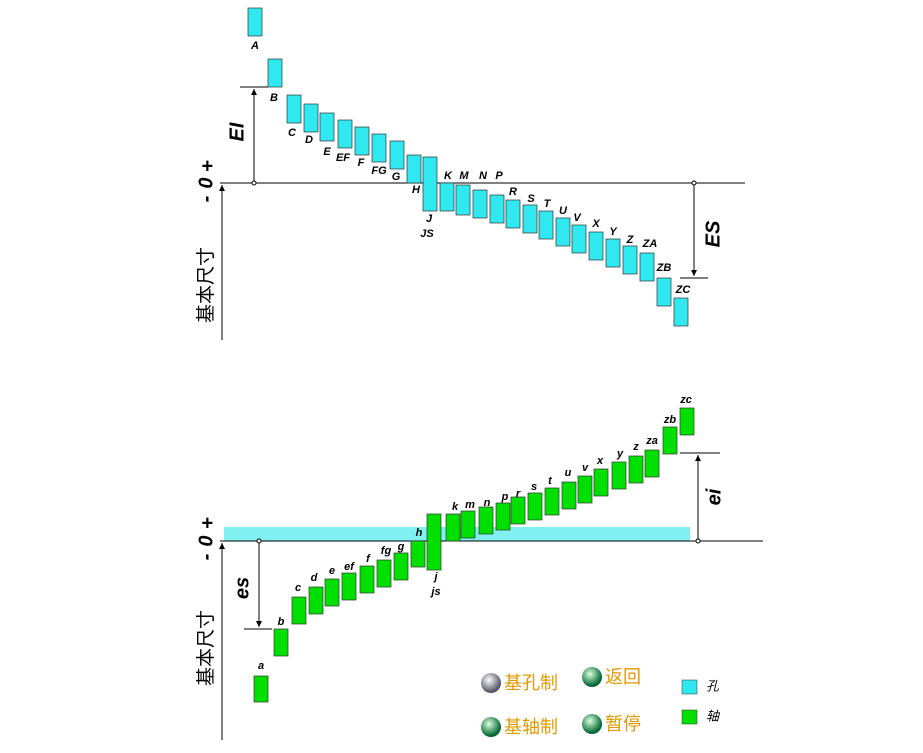 Image resolution: width=923 pixels, height=753 pixels. I want to click on shaft-label: s, so click(534, 487).